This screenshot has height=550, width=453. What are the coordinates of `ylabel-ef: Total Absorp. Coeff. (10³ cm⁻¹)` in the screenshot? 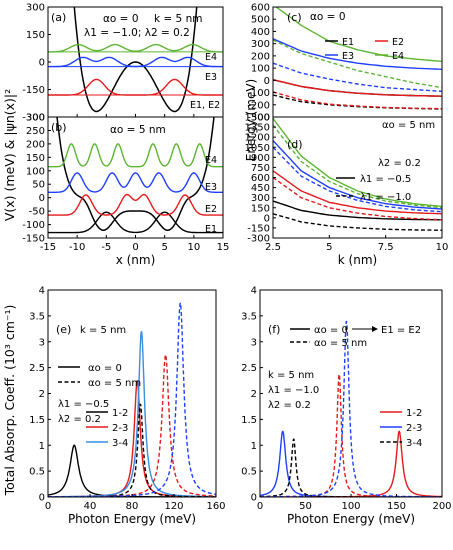 It's located at (9, 401).